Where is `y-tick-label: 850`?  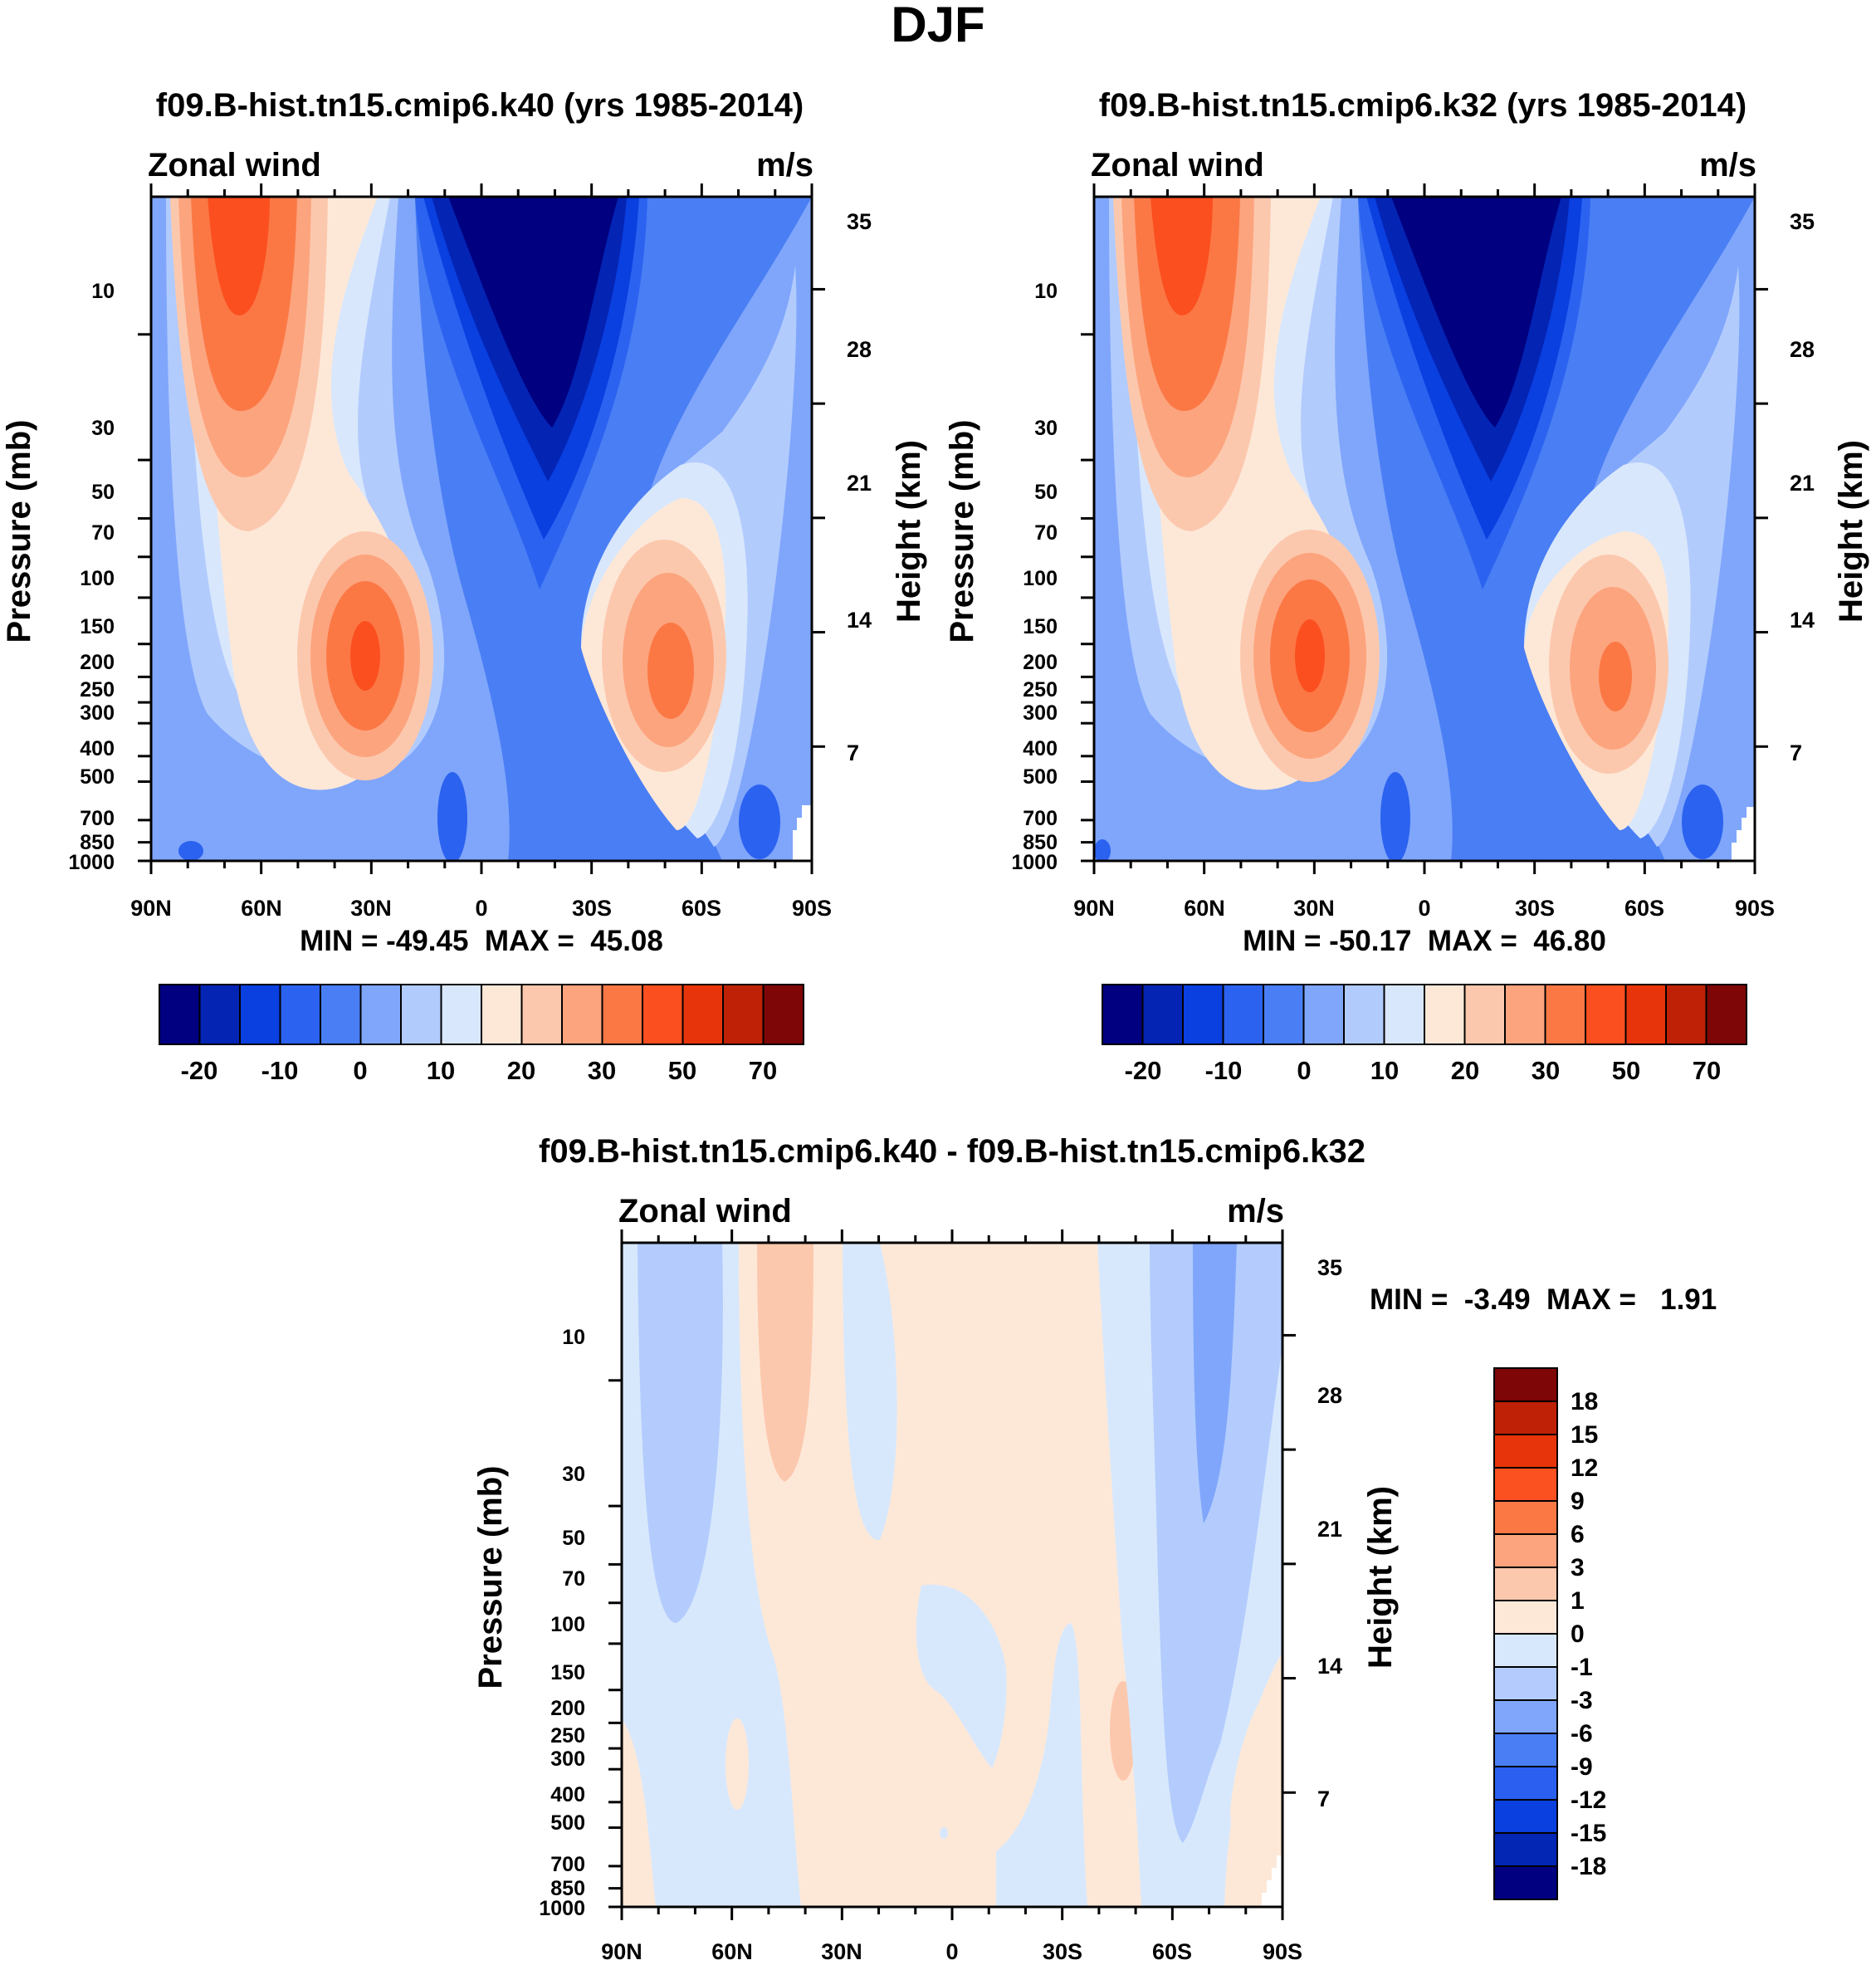 y-tick-label: 850 is located at coordinates (567, 1888).